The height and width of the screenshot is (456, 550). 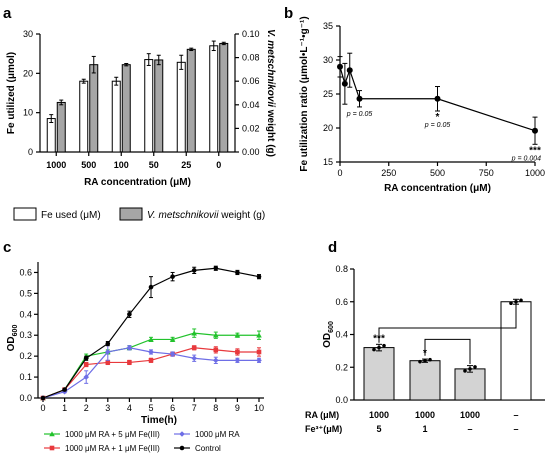 I want to click on legend-label-1: 1000 μM RA + 1 μM Fe(III), so click(x=112, y=448).